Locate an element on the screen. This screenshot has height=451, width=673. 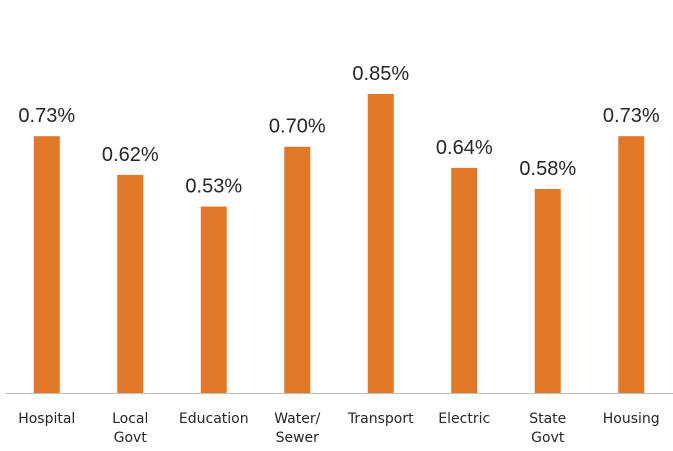
category-label: Hospital is located at coordinates (46, 419).